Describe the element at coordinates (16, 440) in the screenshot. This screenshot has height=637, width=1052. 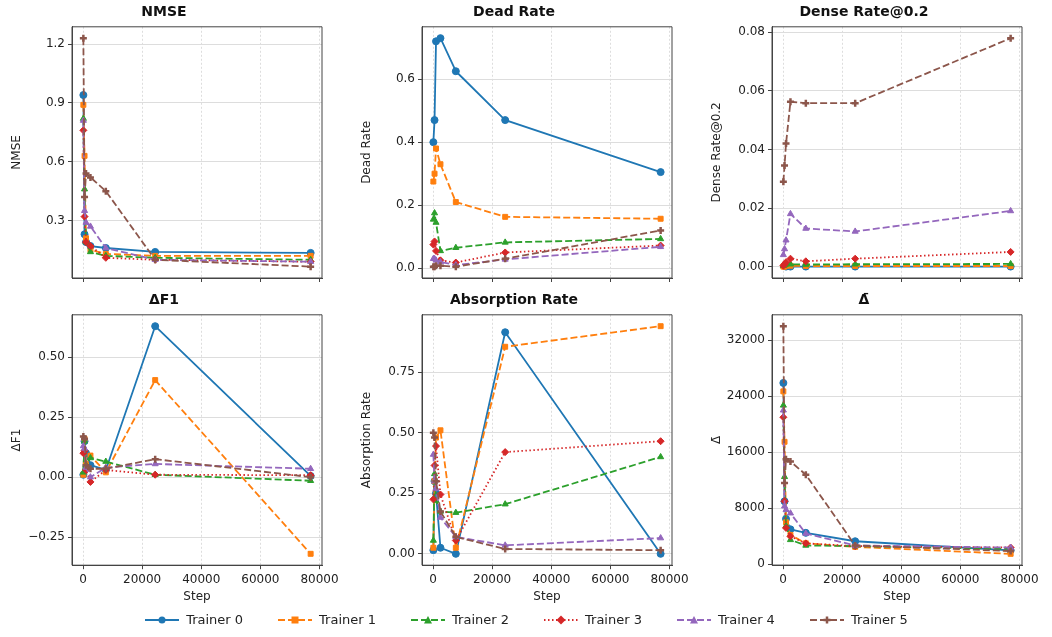
I see `y-axis-title: ΔF1` at that location.